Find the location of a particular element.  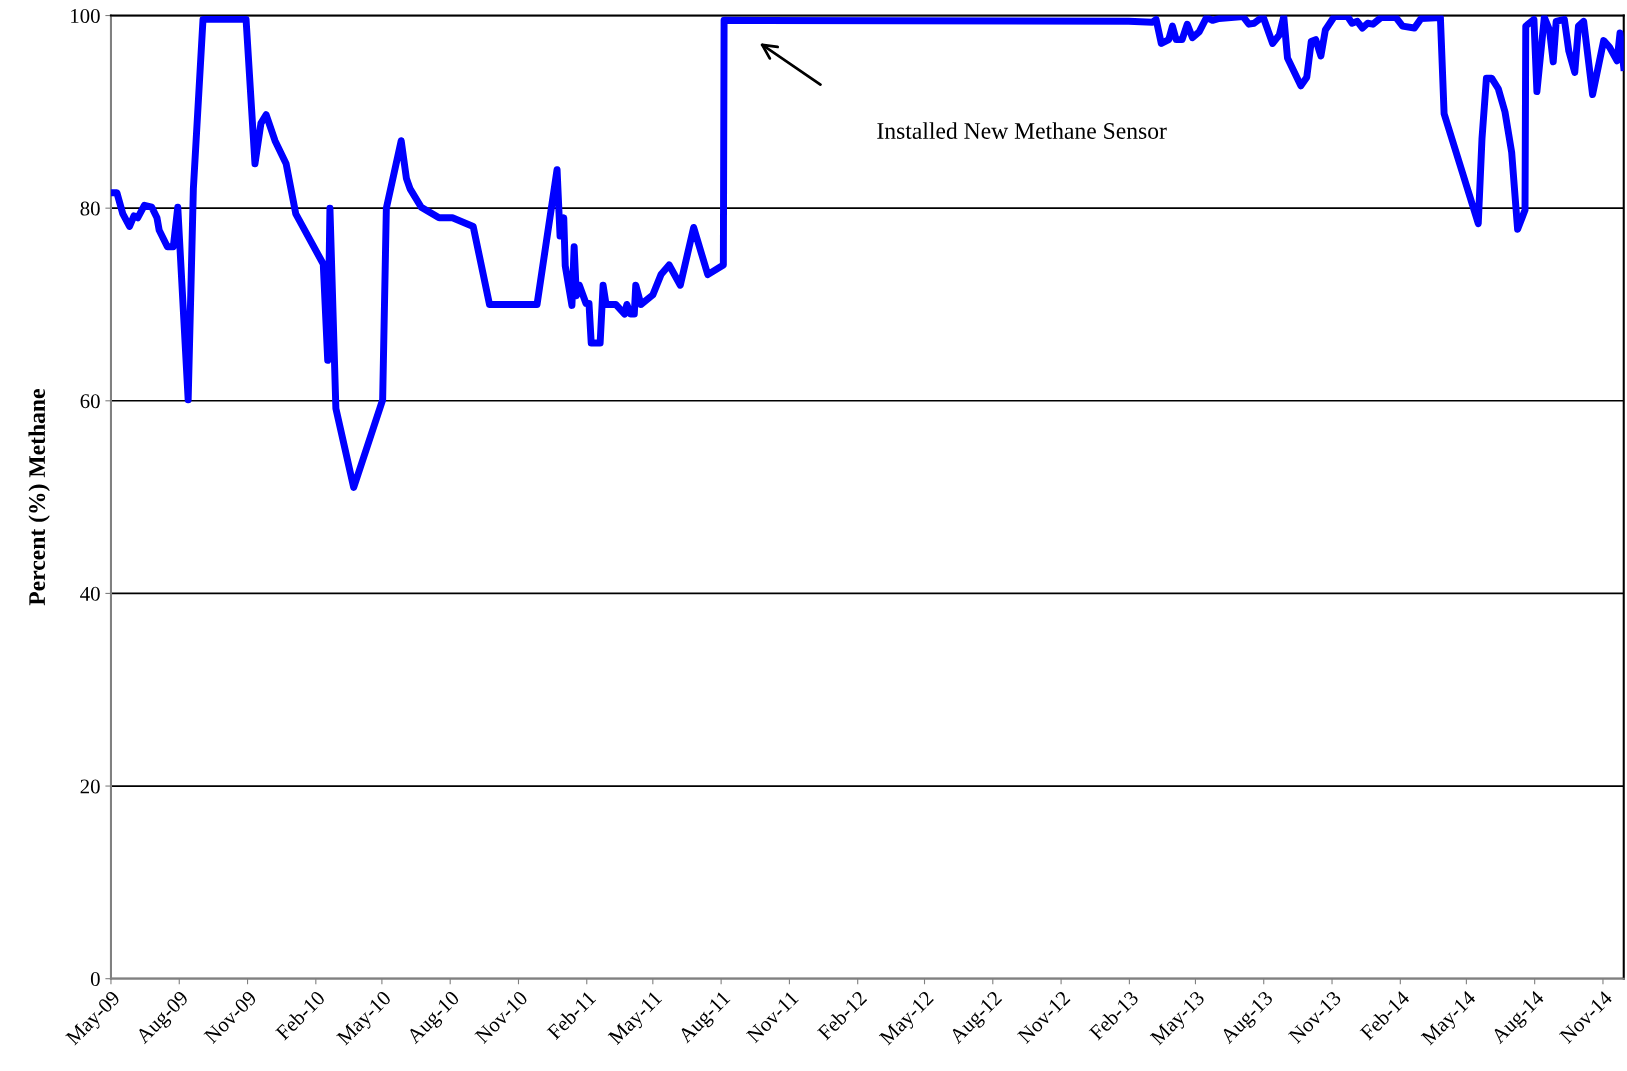

y-tick-label: 20 is located at coordinates (90, 786).